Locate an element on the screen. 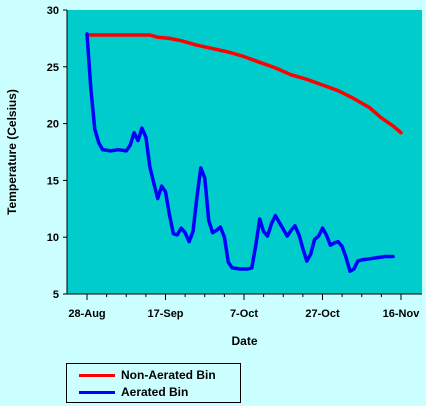  legend: Non-Aerated Bin Aerated Bin is located at coordinates (153, 383).